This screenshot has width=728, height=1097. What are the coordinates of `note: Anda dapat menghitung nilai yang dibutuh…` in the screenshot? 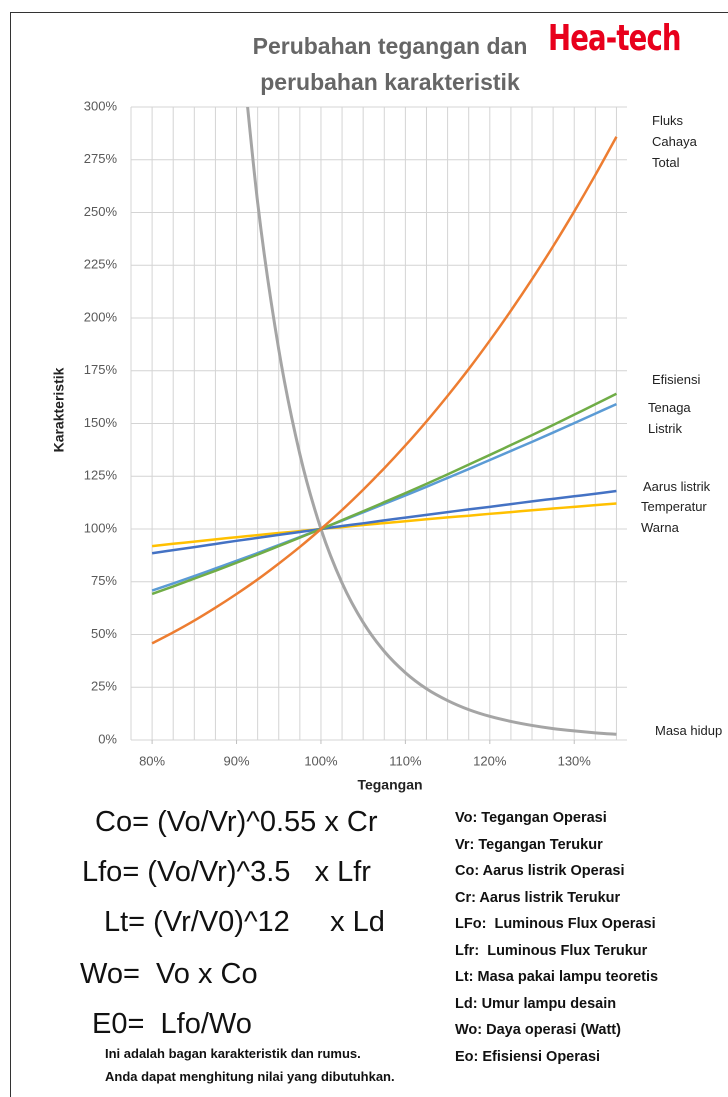 It's located at (250, 1076).